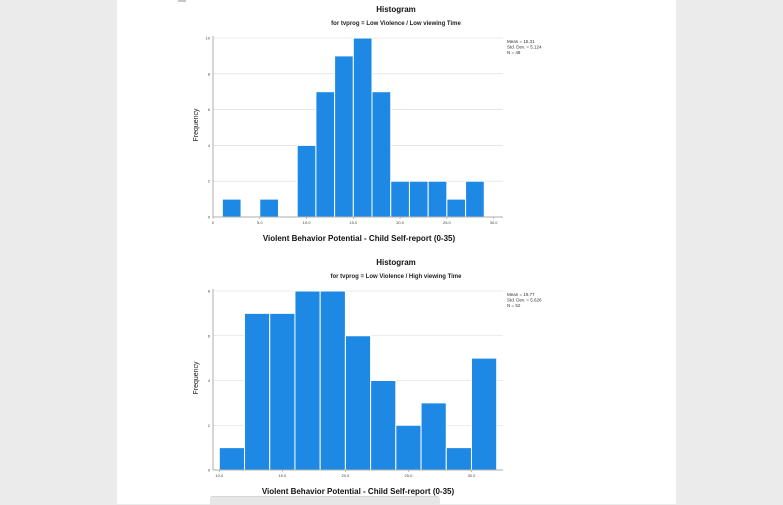  I want to click on stats-box: Mean = 15.31 Std. Dev. = 5.124 N = 48, so click(524, 47).